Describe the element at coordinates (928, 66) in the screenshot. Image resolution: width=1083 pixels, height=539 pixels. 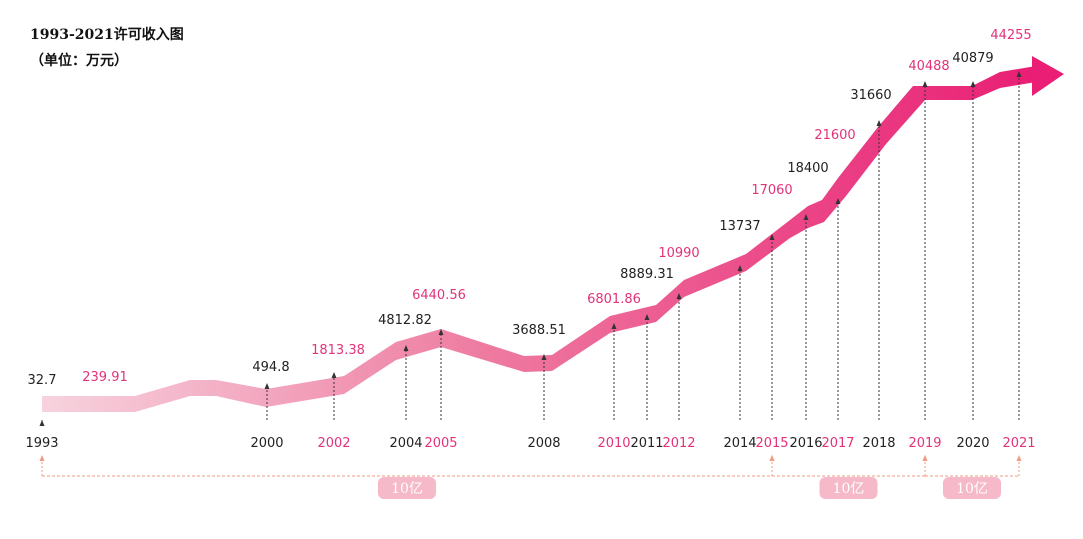
I see `value-label: 40488` at that location.